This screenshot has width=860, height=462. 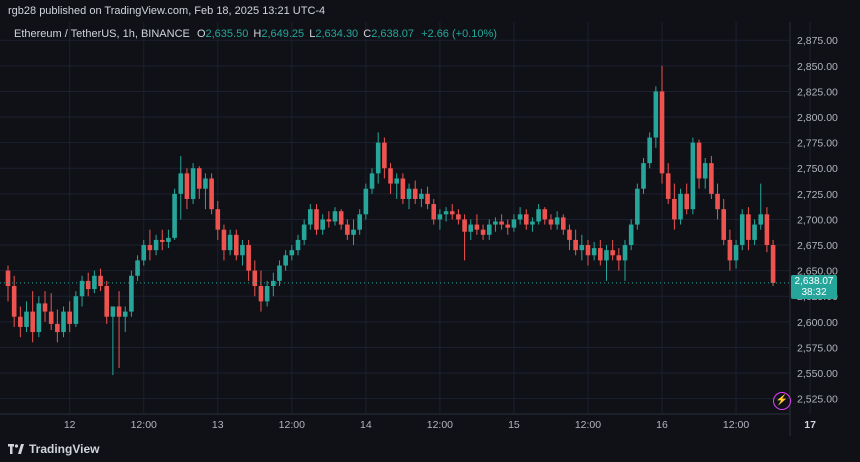 What do you see at coordinates (817, 348) in the screenshot?
I see `price-tick-label: 2,575.00` at bounding box center [817, 348].